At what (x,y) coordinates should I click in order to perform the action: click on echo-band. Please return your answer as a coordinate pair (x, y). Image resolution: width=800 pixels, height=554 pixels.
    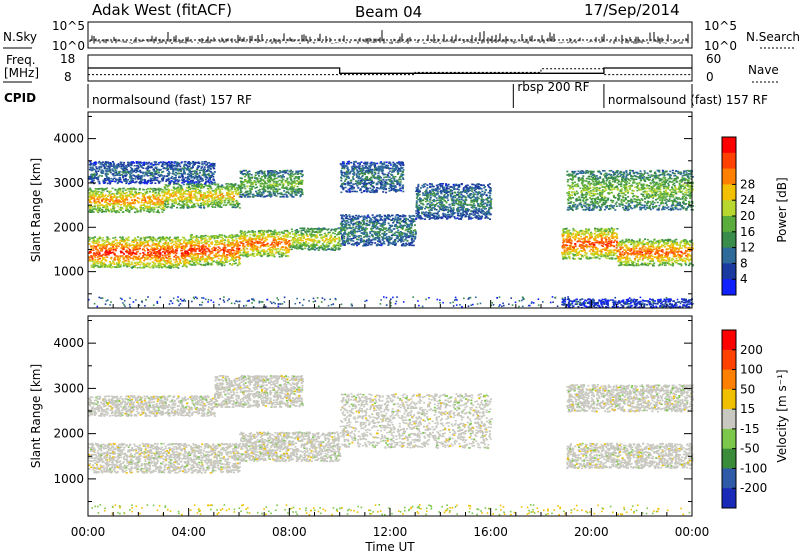
    Looking at the image, I should click on (152, 172).